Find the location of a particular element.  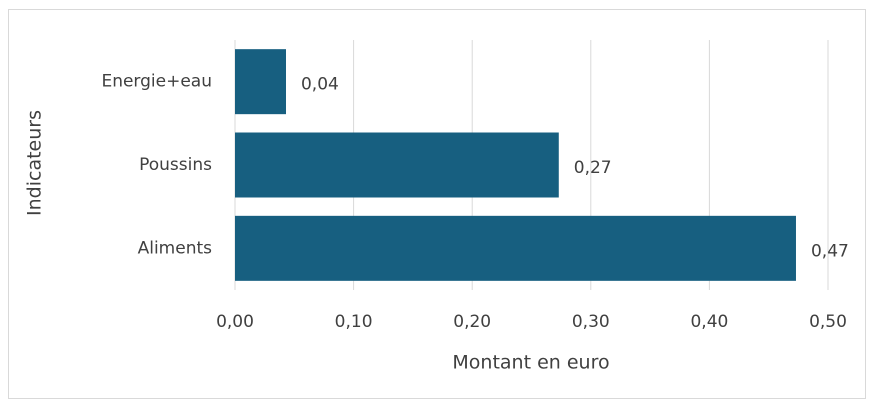

x-tick-label: 0,10 is located at coordinates (354, 322).